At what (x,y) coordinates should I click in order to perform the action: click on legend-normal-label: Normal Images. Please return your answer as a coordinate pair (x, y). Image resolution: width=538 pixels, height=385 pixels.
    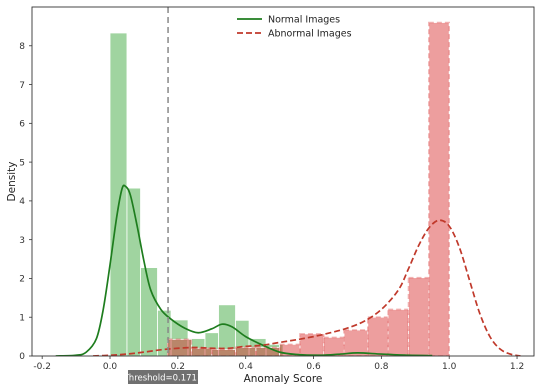
    Looking at the image, I should click on (304, 20).